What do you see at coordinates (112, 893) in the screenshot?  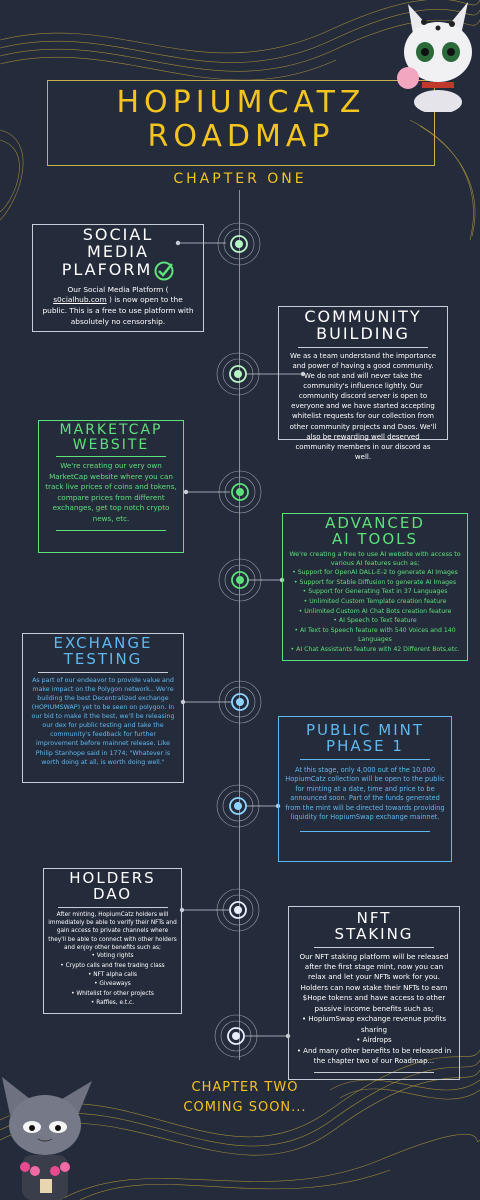 I see `milestone-title-line: DAO` at bounding box center [112, 893].